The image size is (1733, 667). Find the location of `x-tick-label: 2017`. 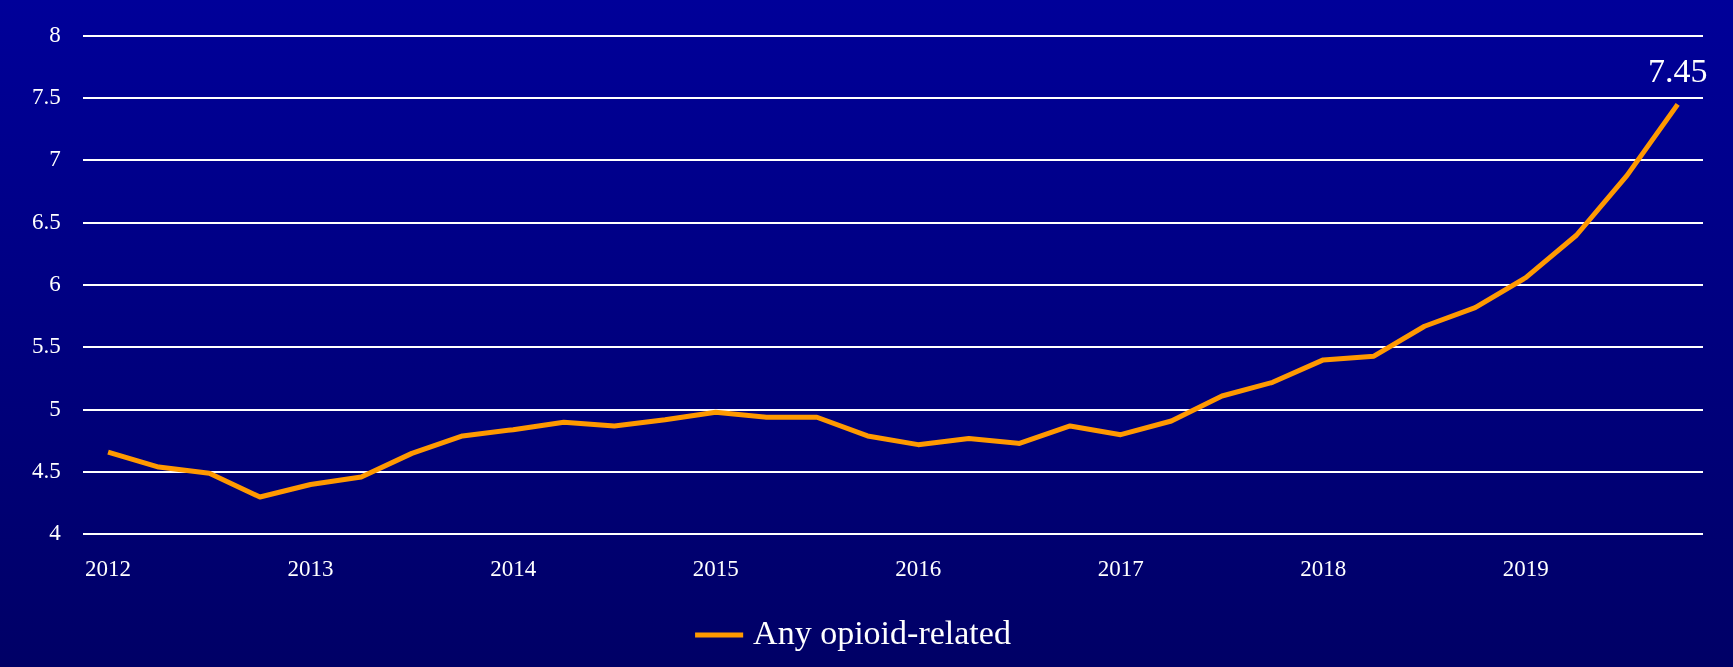

x-tick-label: 2017 is located at coordinates (1120, 569).